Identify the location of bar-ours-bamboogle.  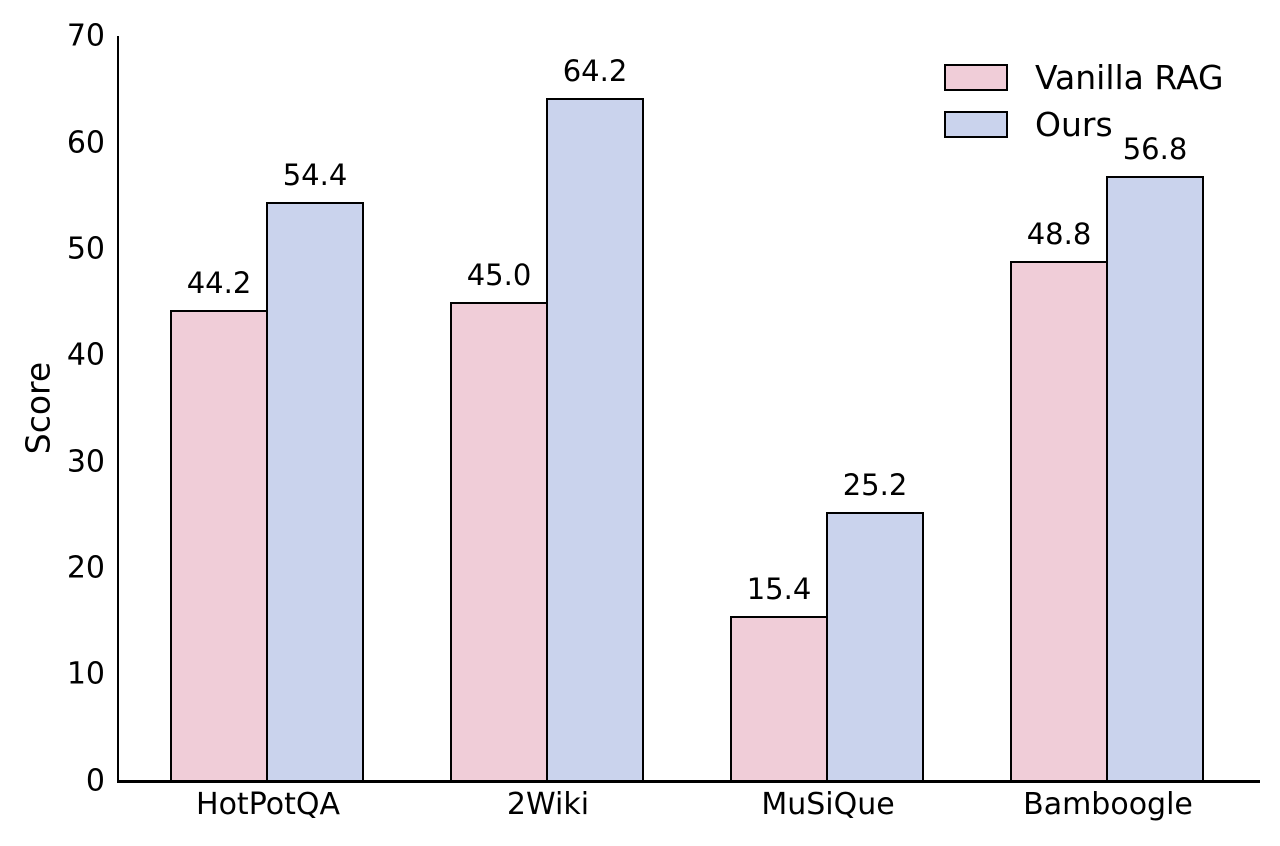
(1155, 479).